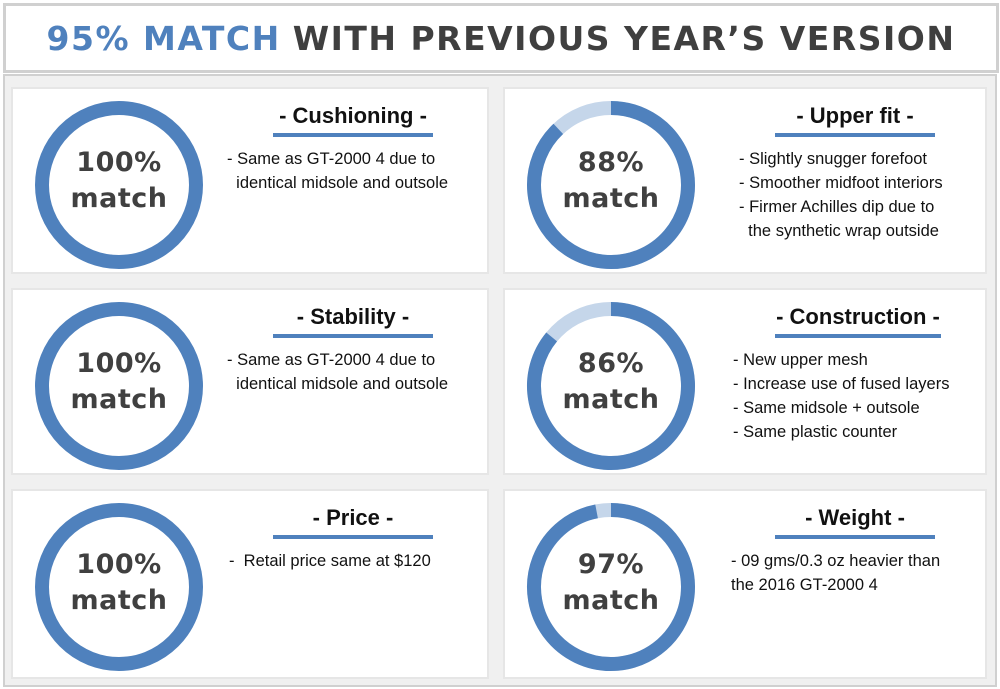  What do you see at coordinates (841, 183) in the screenshot?
I see `bullet-item: - Smoother midfoot interiors` at bounding box center [841, 183].